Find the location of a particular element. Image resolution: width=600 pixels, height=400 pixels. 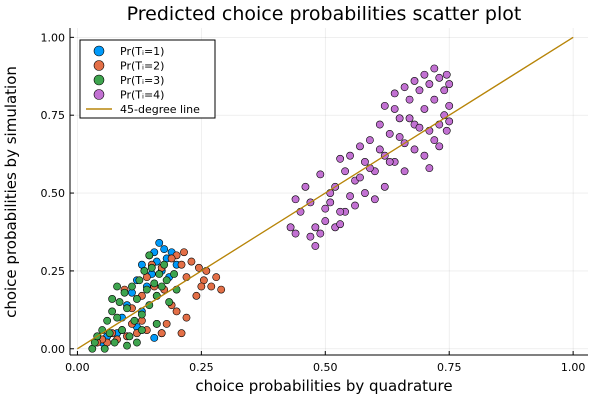

x-tick-label: 0.50 is located at coordinates (325, 367).